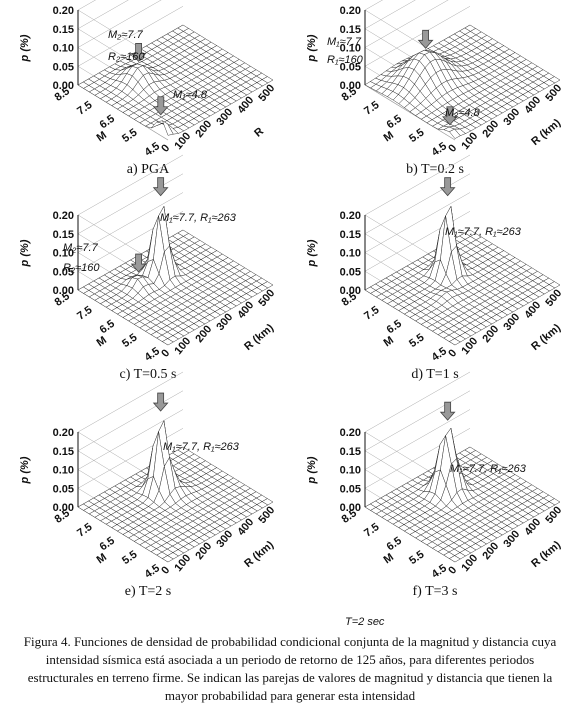 Image resolution: width=580 pixels, height=713 pixels. I want to click on annotation: T=2 sec, so click(365, 622).